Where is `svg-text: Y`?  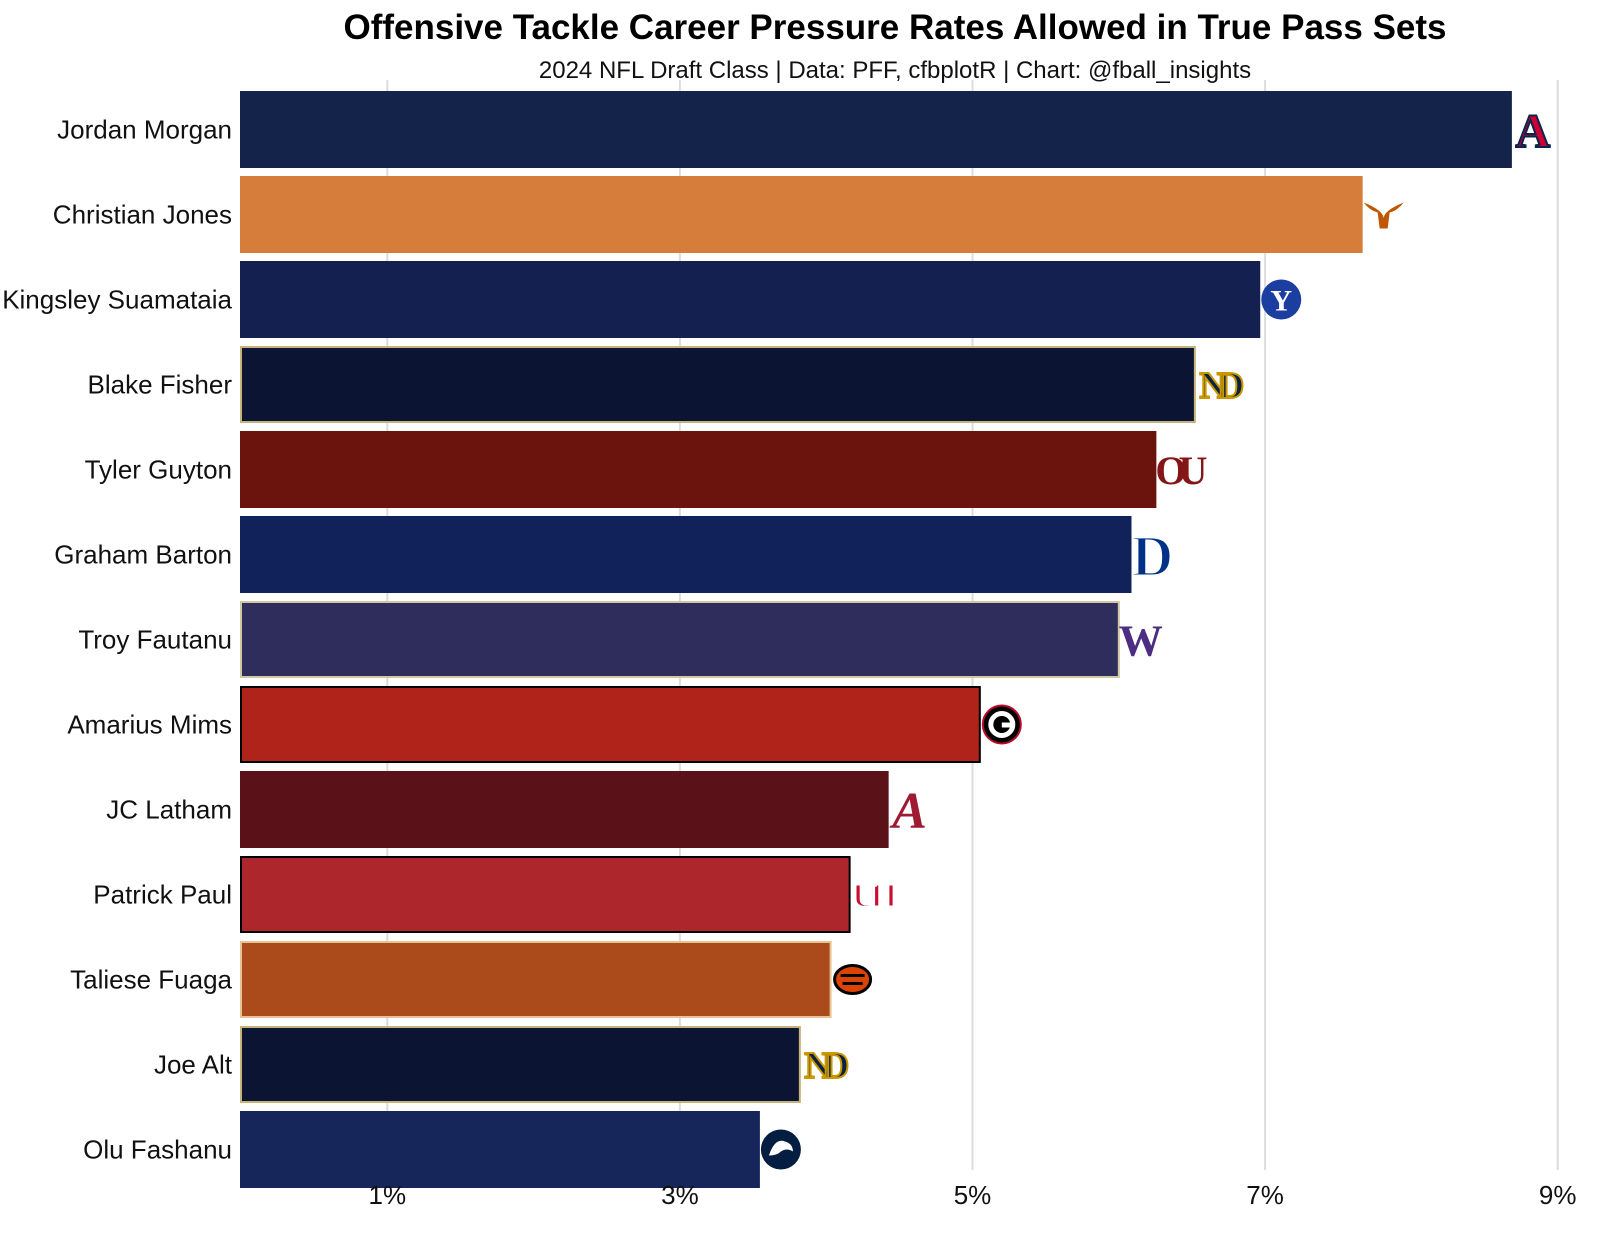 svg-text: Y is located at coordinates (1281, 300).